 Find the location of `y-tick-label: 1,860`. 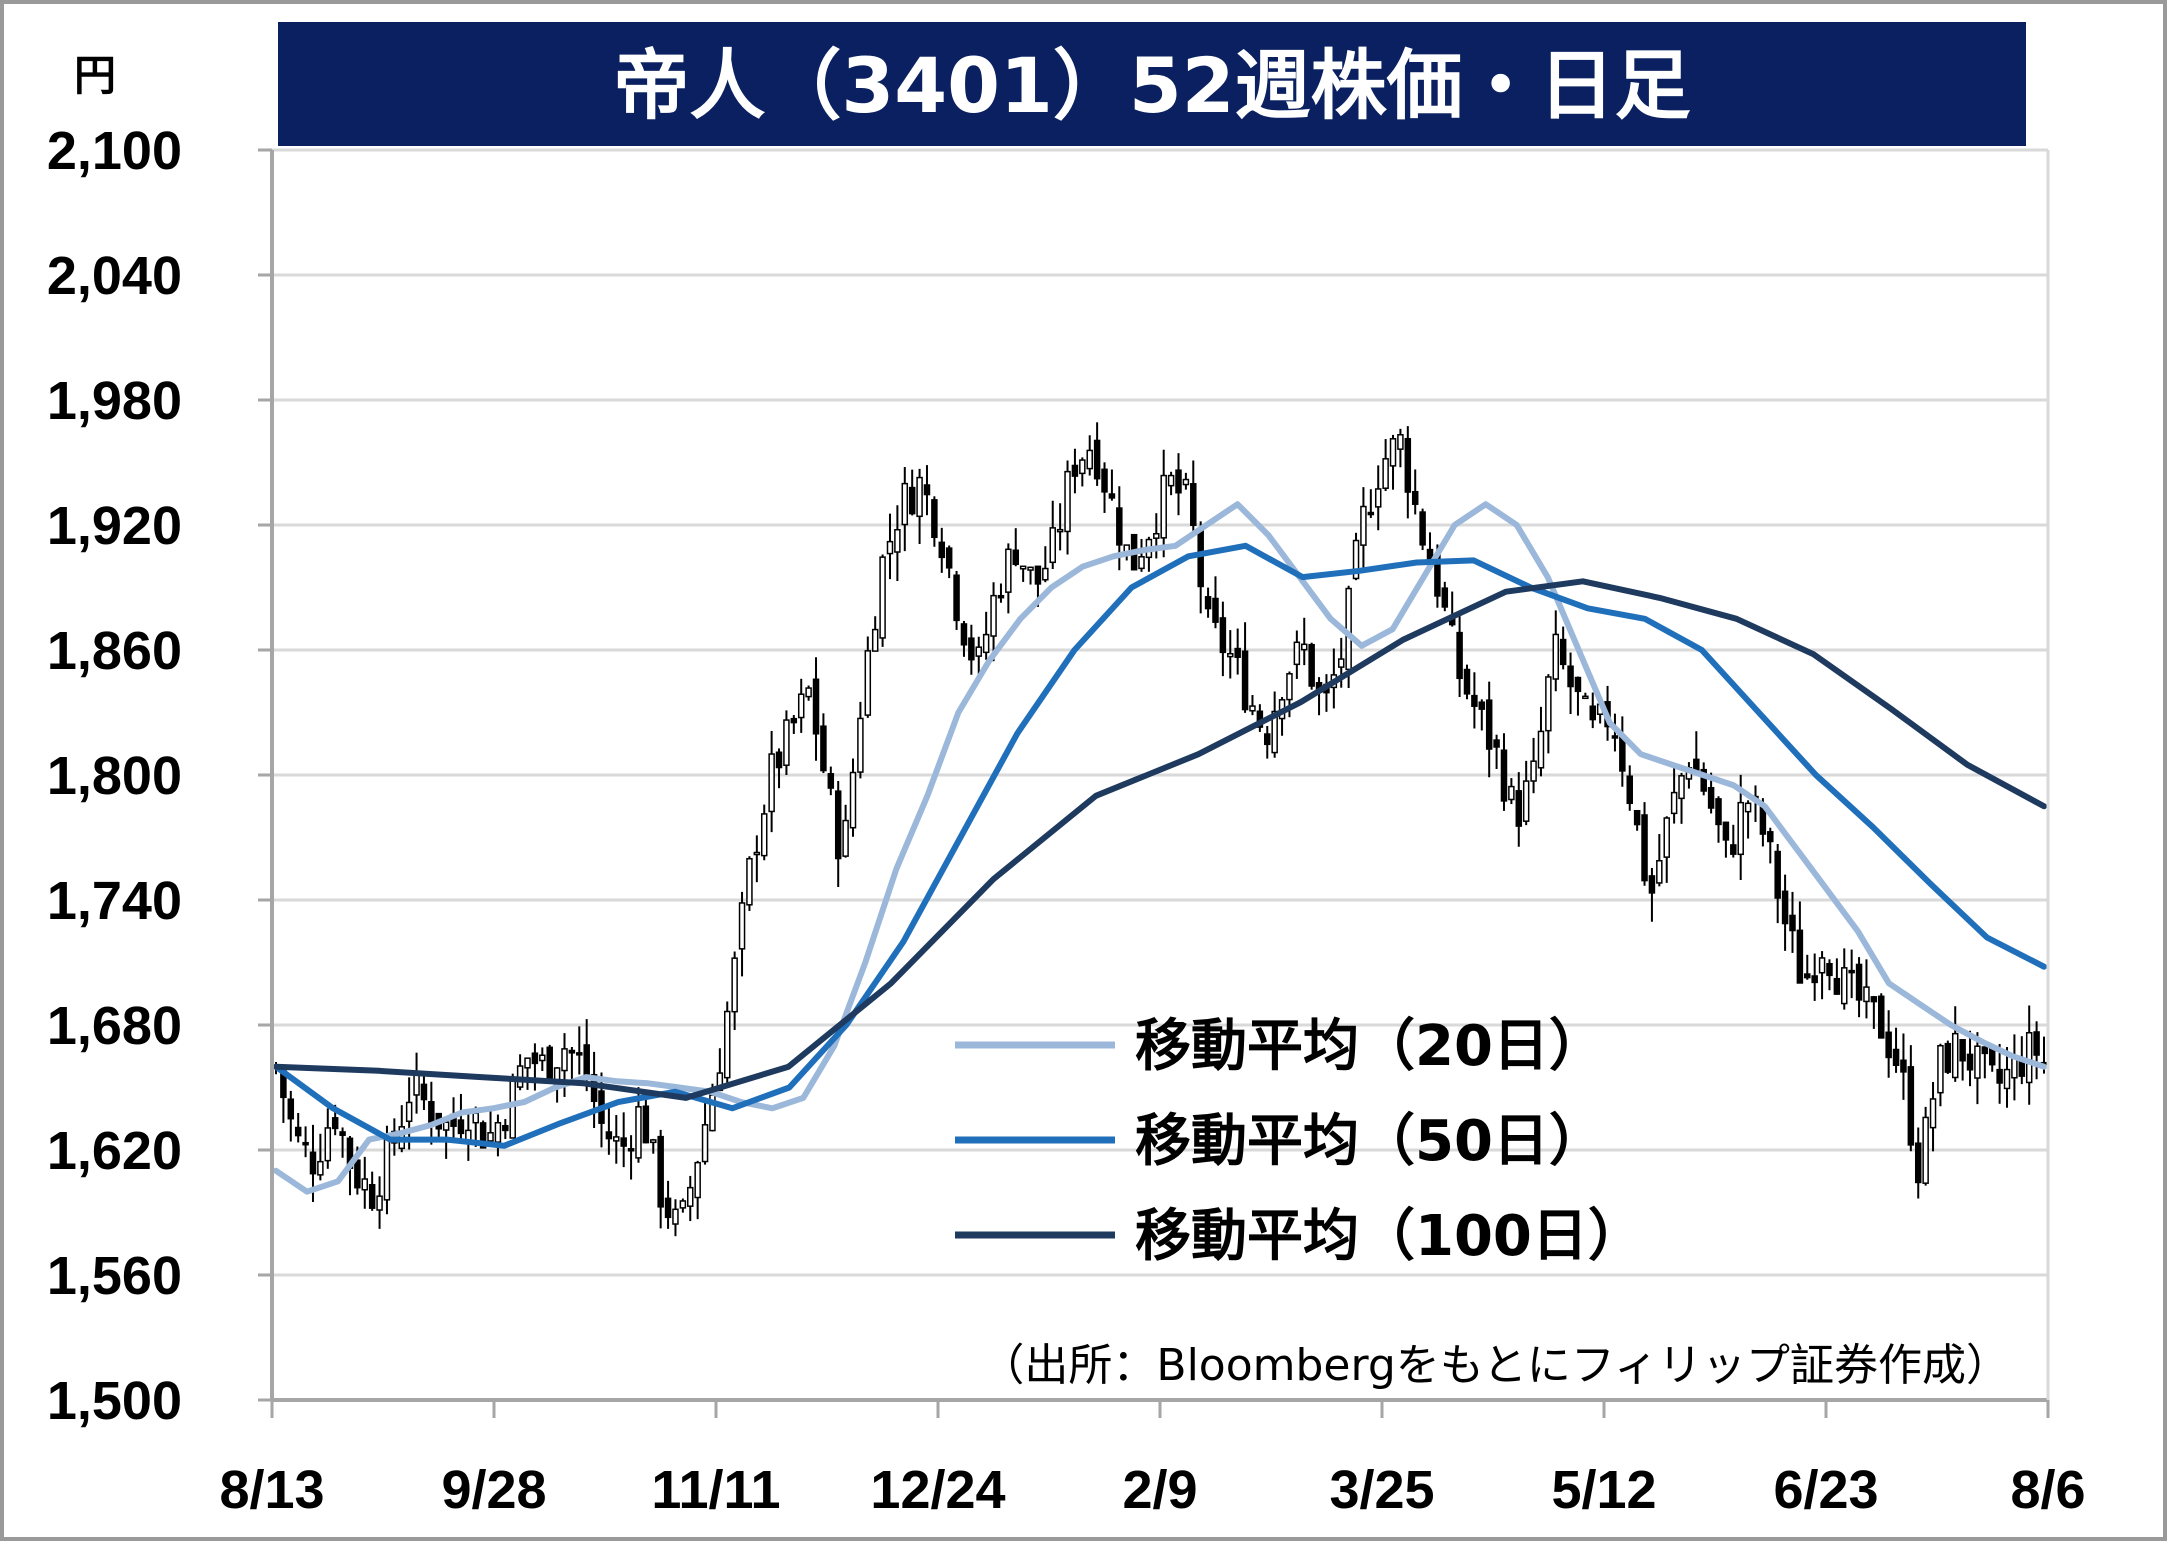

y-tick-label: 1,860 is located at coordinates (114, 651).